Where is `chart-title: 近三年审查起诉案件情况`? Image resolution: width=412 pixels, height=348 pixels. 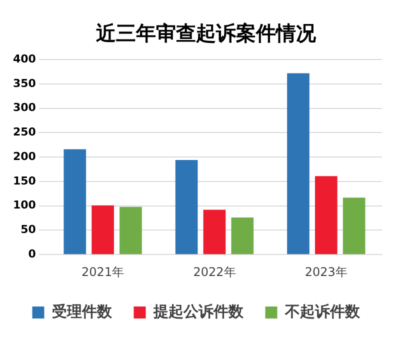 chart-title: 近三年审查起诉案件情况 is located at coordinates (206, 33).